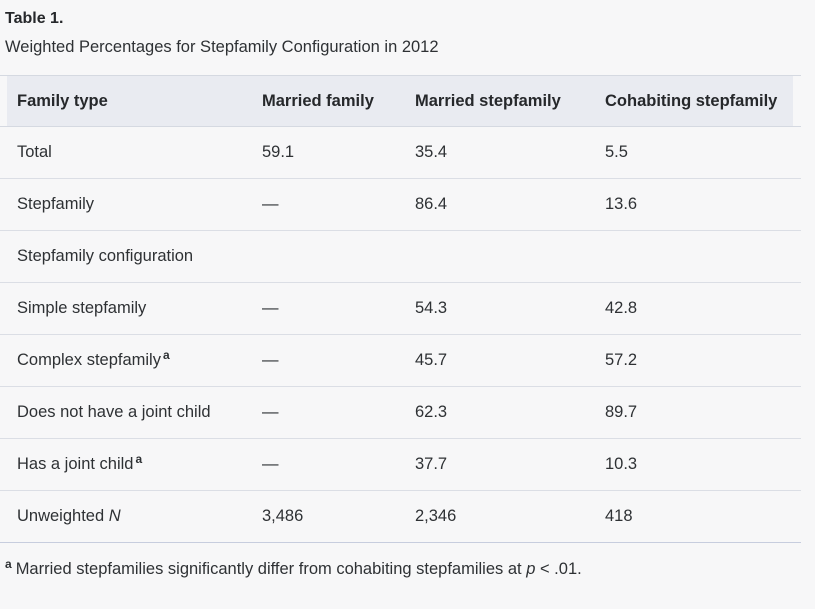 The image size is (815, 609). Describe the element at coordinates (8, 563) in the screenshot. I see `footnote-marker: a` at that location.